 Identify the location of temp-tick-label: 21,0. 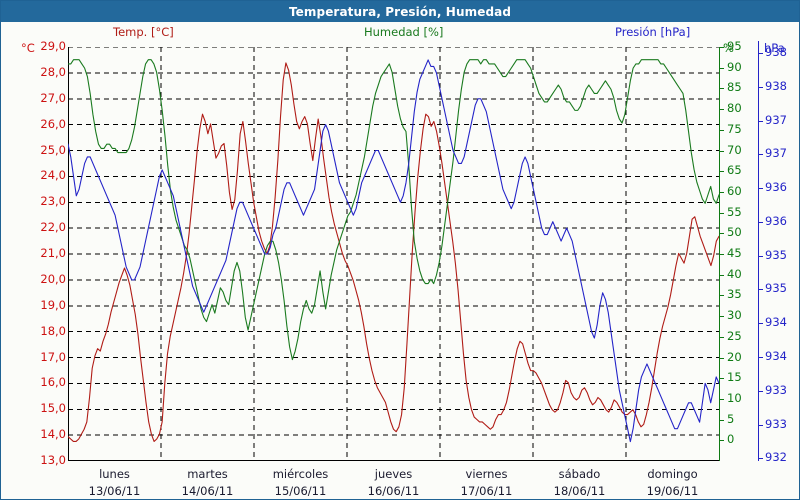
(53, 253).